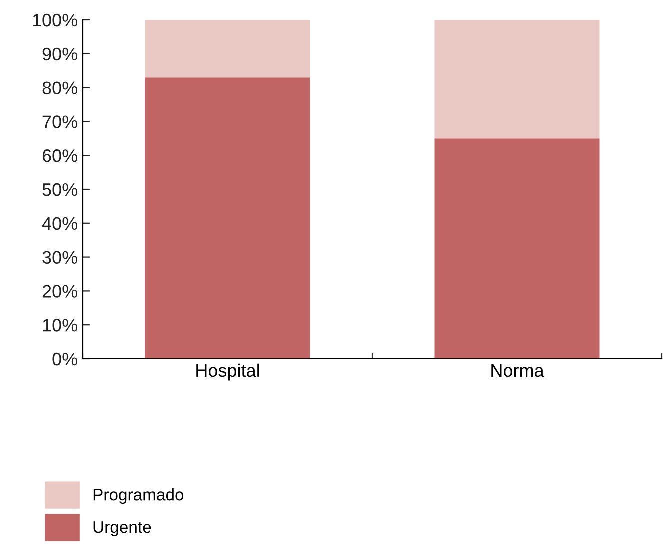 This screenshot has height=554, width=663. What do you see at coordinates (60, 88) in the screenshot?
I see `y-tick-label: 80%` at bounding box center [60, 88].